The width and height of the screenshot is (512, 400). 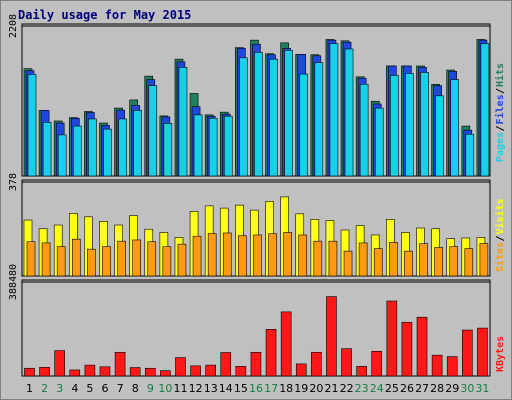 I want to click on day-label: 16, so click(x=256, y=388).